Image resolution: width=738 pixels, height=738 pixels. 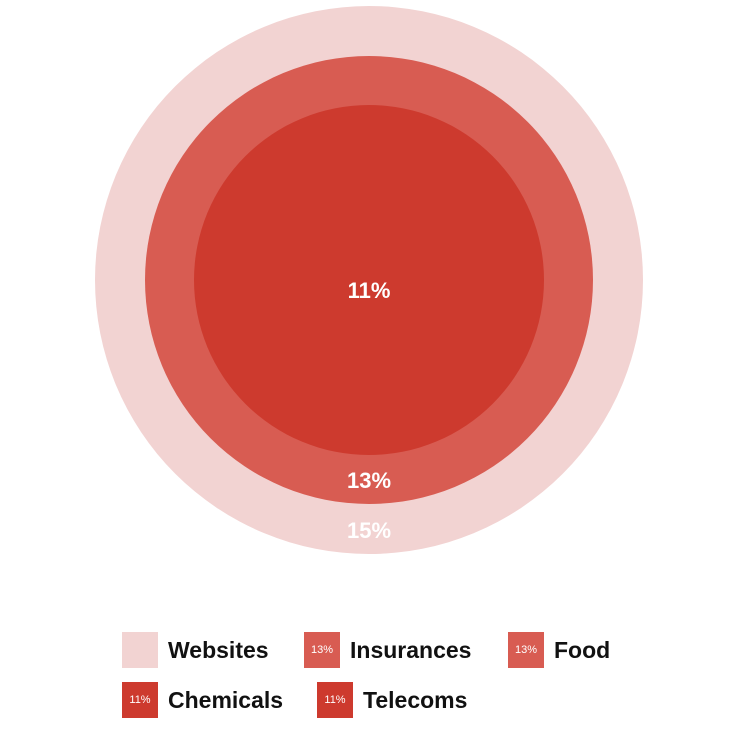 I want to click on legend-swatch-telecoms: 11%, so click(x=335, y=700).